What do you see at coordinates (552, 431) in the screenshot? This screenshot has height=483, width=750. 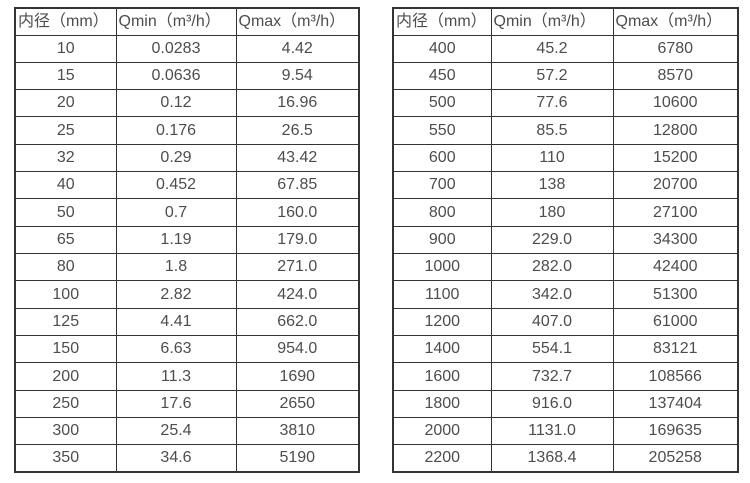 I see `table-cell: 1131.0` at bounding box center [552, 431].